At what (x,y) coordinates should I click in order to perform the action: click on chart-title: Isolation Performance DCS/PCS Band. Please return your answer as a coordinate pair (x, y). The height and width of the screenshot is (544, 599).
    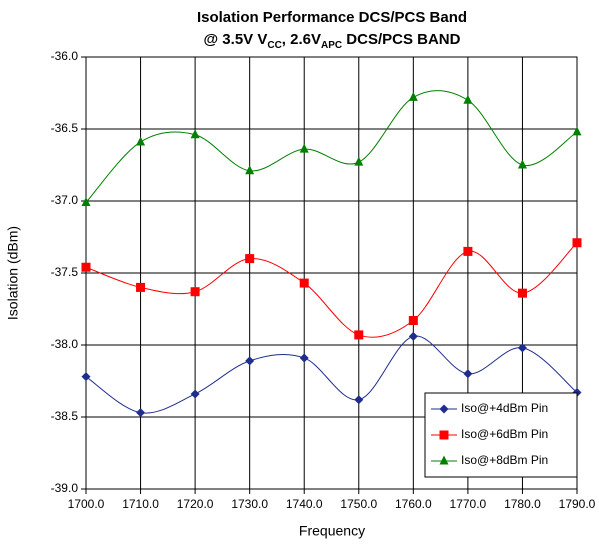
    Looking at the image, I should click on (332, 17).